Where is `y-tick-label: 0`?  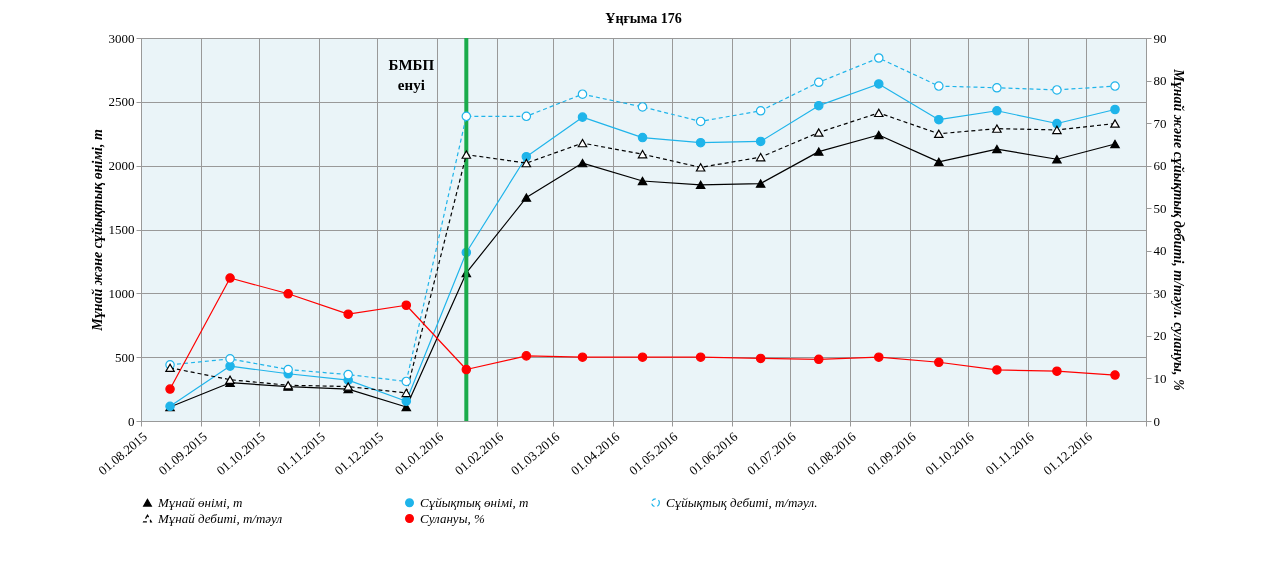
y-tick-label: 0 is located at coordinates (131, 421).